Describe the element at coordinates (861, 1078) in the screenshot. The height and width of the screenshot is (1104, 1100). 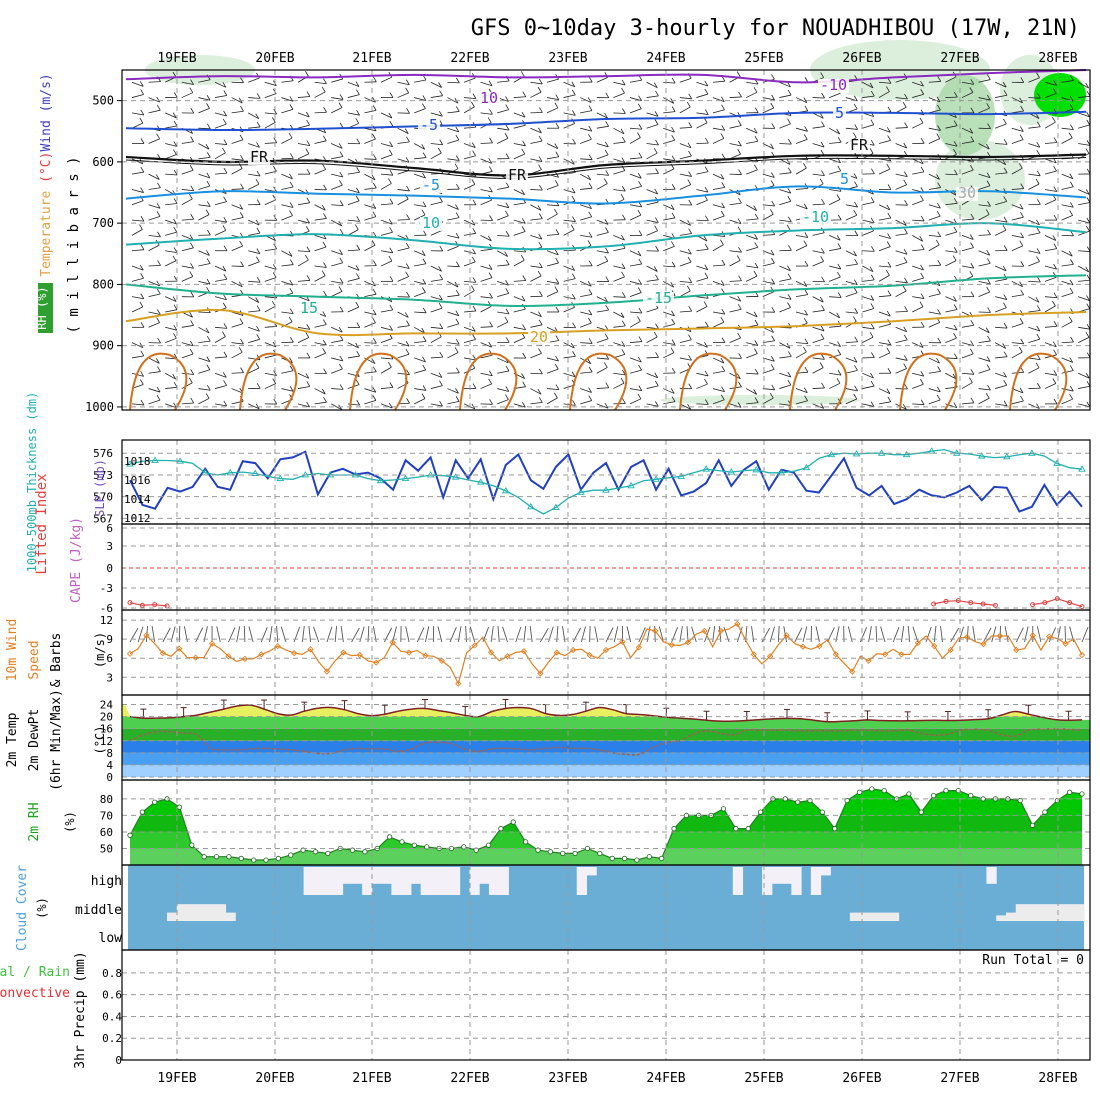
I see `date-label-bottom: 26FEB` at that location.